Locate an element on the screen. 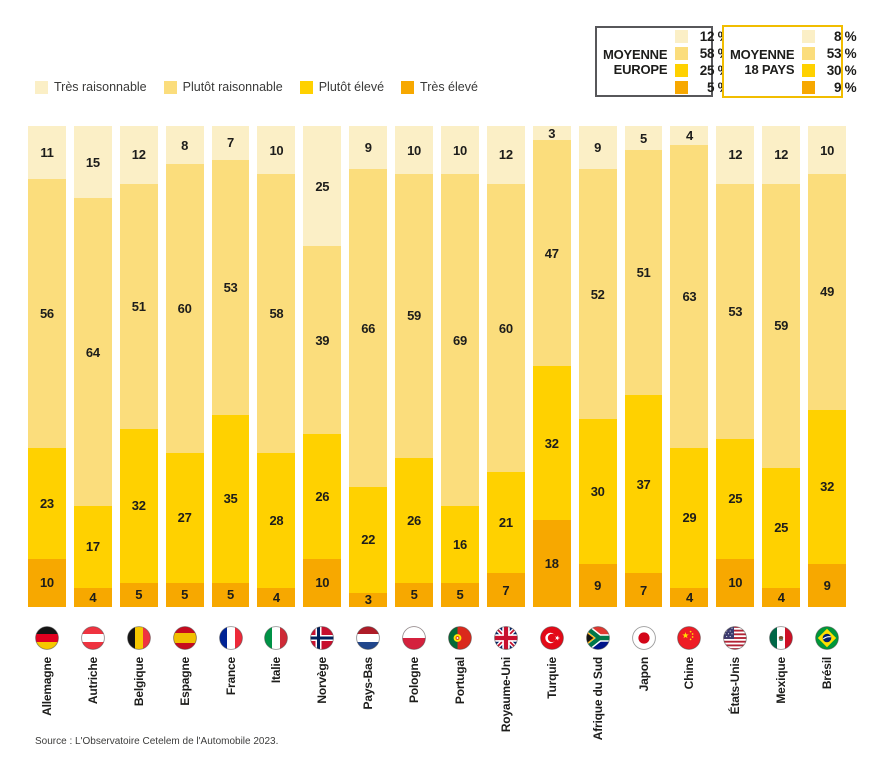 The height and width of the screenshot is (761, 886). norway-flag-icon is located at coordinates (322, 638).